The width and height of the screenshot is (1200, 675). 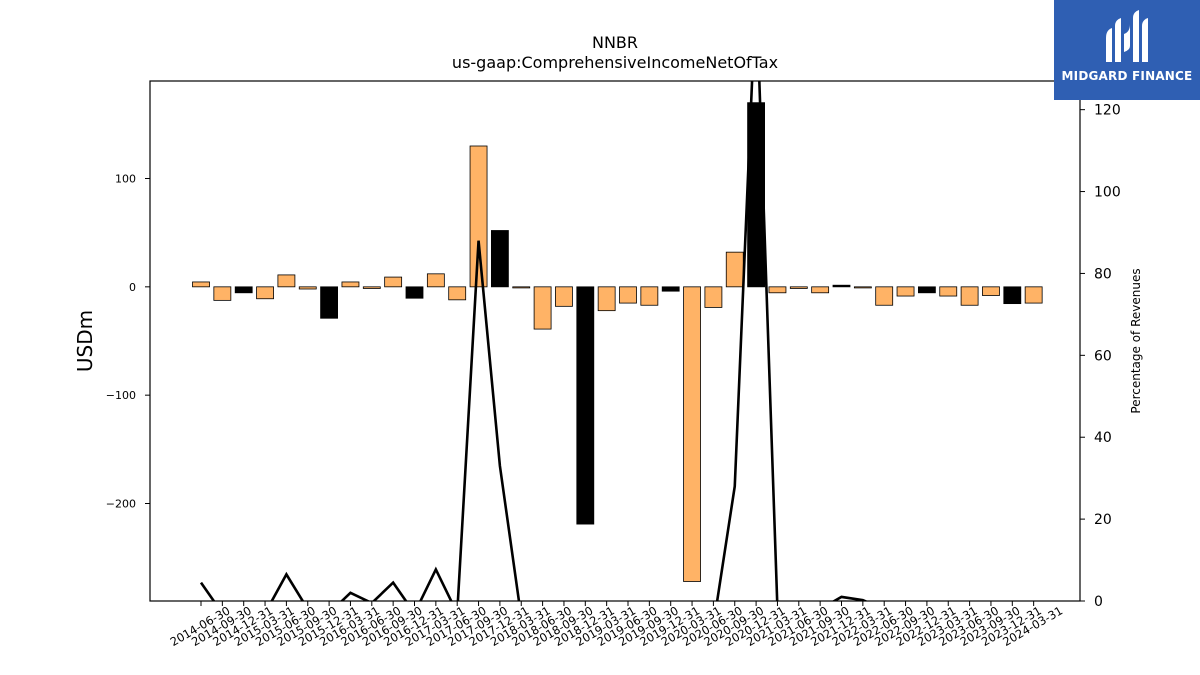 What do you see at coordinates (121, 504) in the screenshot?
I see `y-tick-label: −200` at bounding box center [121, 504].